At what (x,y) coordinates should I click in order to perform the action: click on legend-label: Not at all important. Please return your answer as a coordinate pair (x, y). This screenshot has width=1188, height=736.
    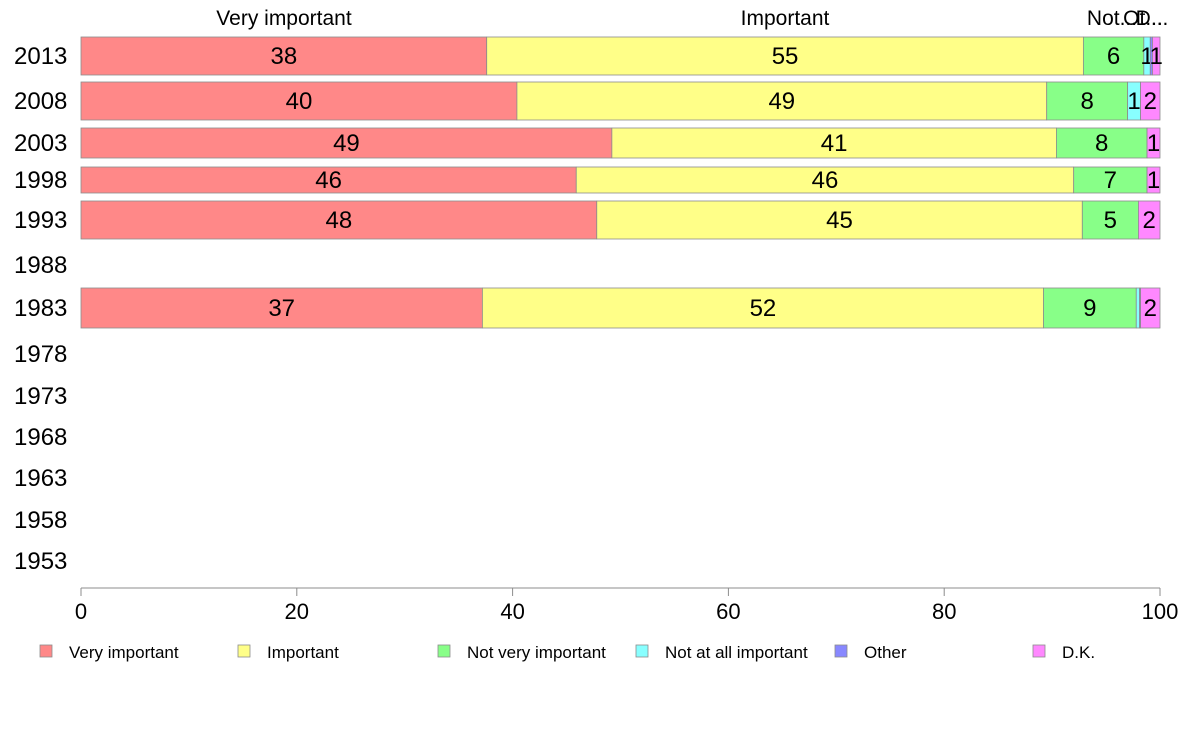
    Looking at the image, I should click on (736, 652).